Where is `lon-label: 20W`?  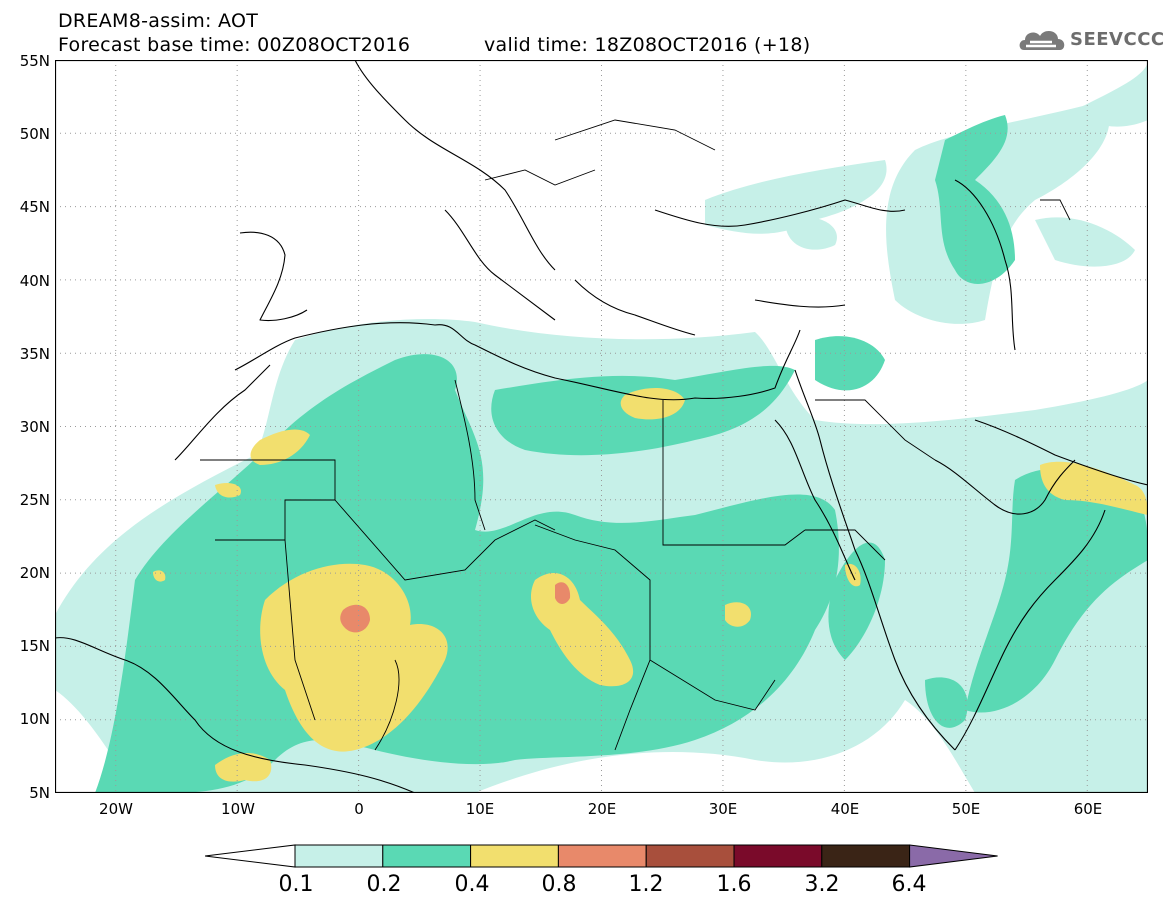 lon-label: 20W is located at coordinates (116, 809).